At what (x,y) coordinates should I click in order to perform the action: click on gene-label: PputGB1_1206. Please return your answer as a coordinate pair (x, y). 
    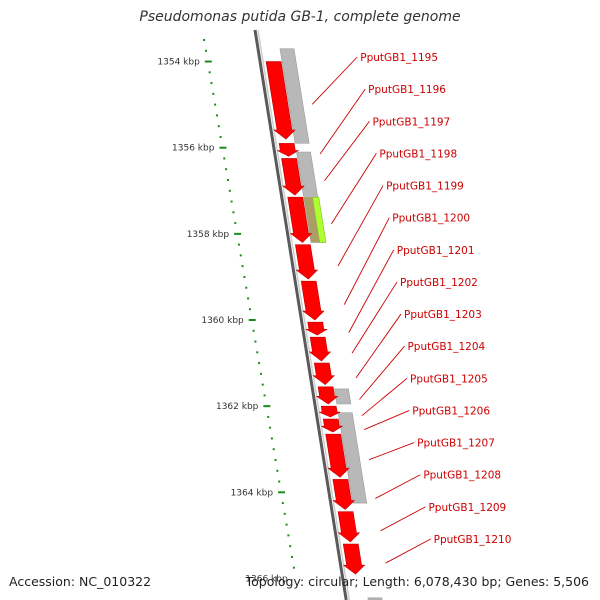
    Looking at the image, I should click on (451, 411).